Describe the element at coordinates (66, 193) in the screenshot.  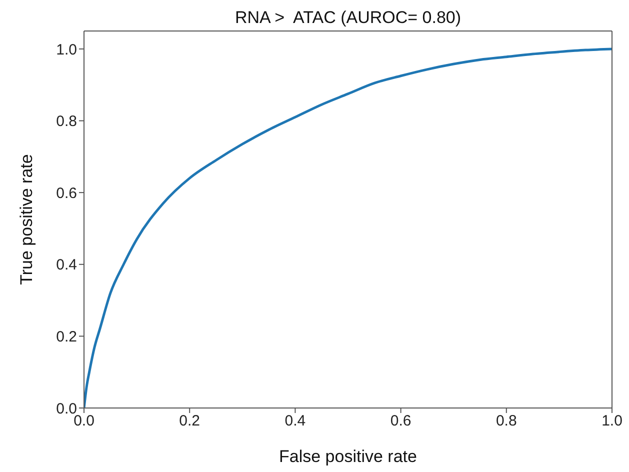
I see `y-tick-label: 0.6` at that location.